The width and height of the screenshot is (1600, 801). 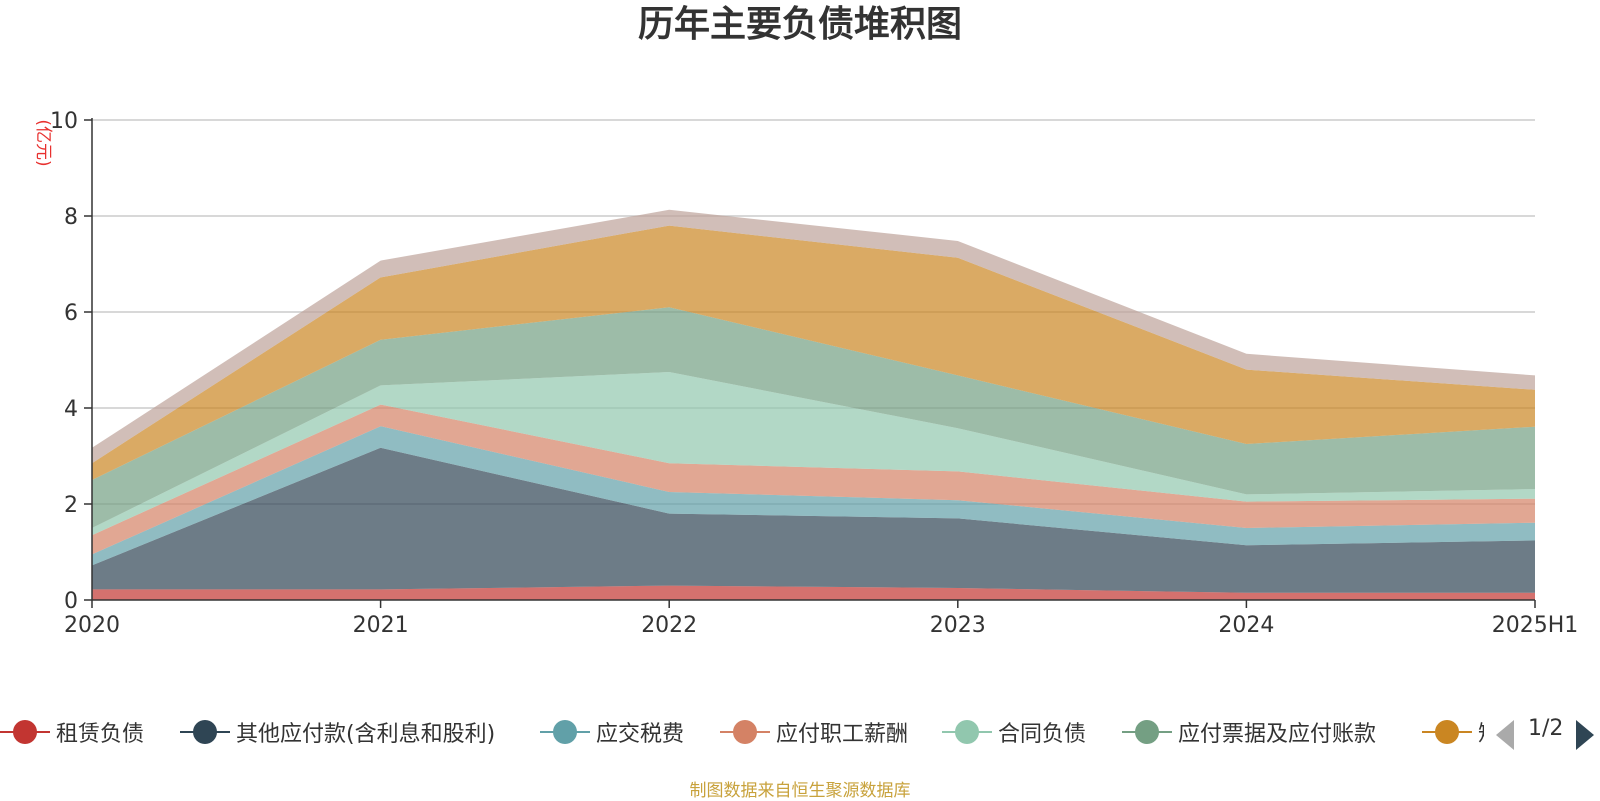 What do you see at coordinates (64, 121) in the screenshot?
I see `y-tick-label: 10` at bounding box center [64, 121].